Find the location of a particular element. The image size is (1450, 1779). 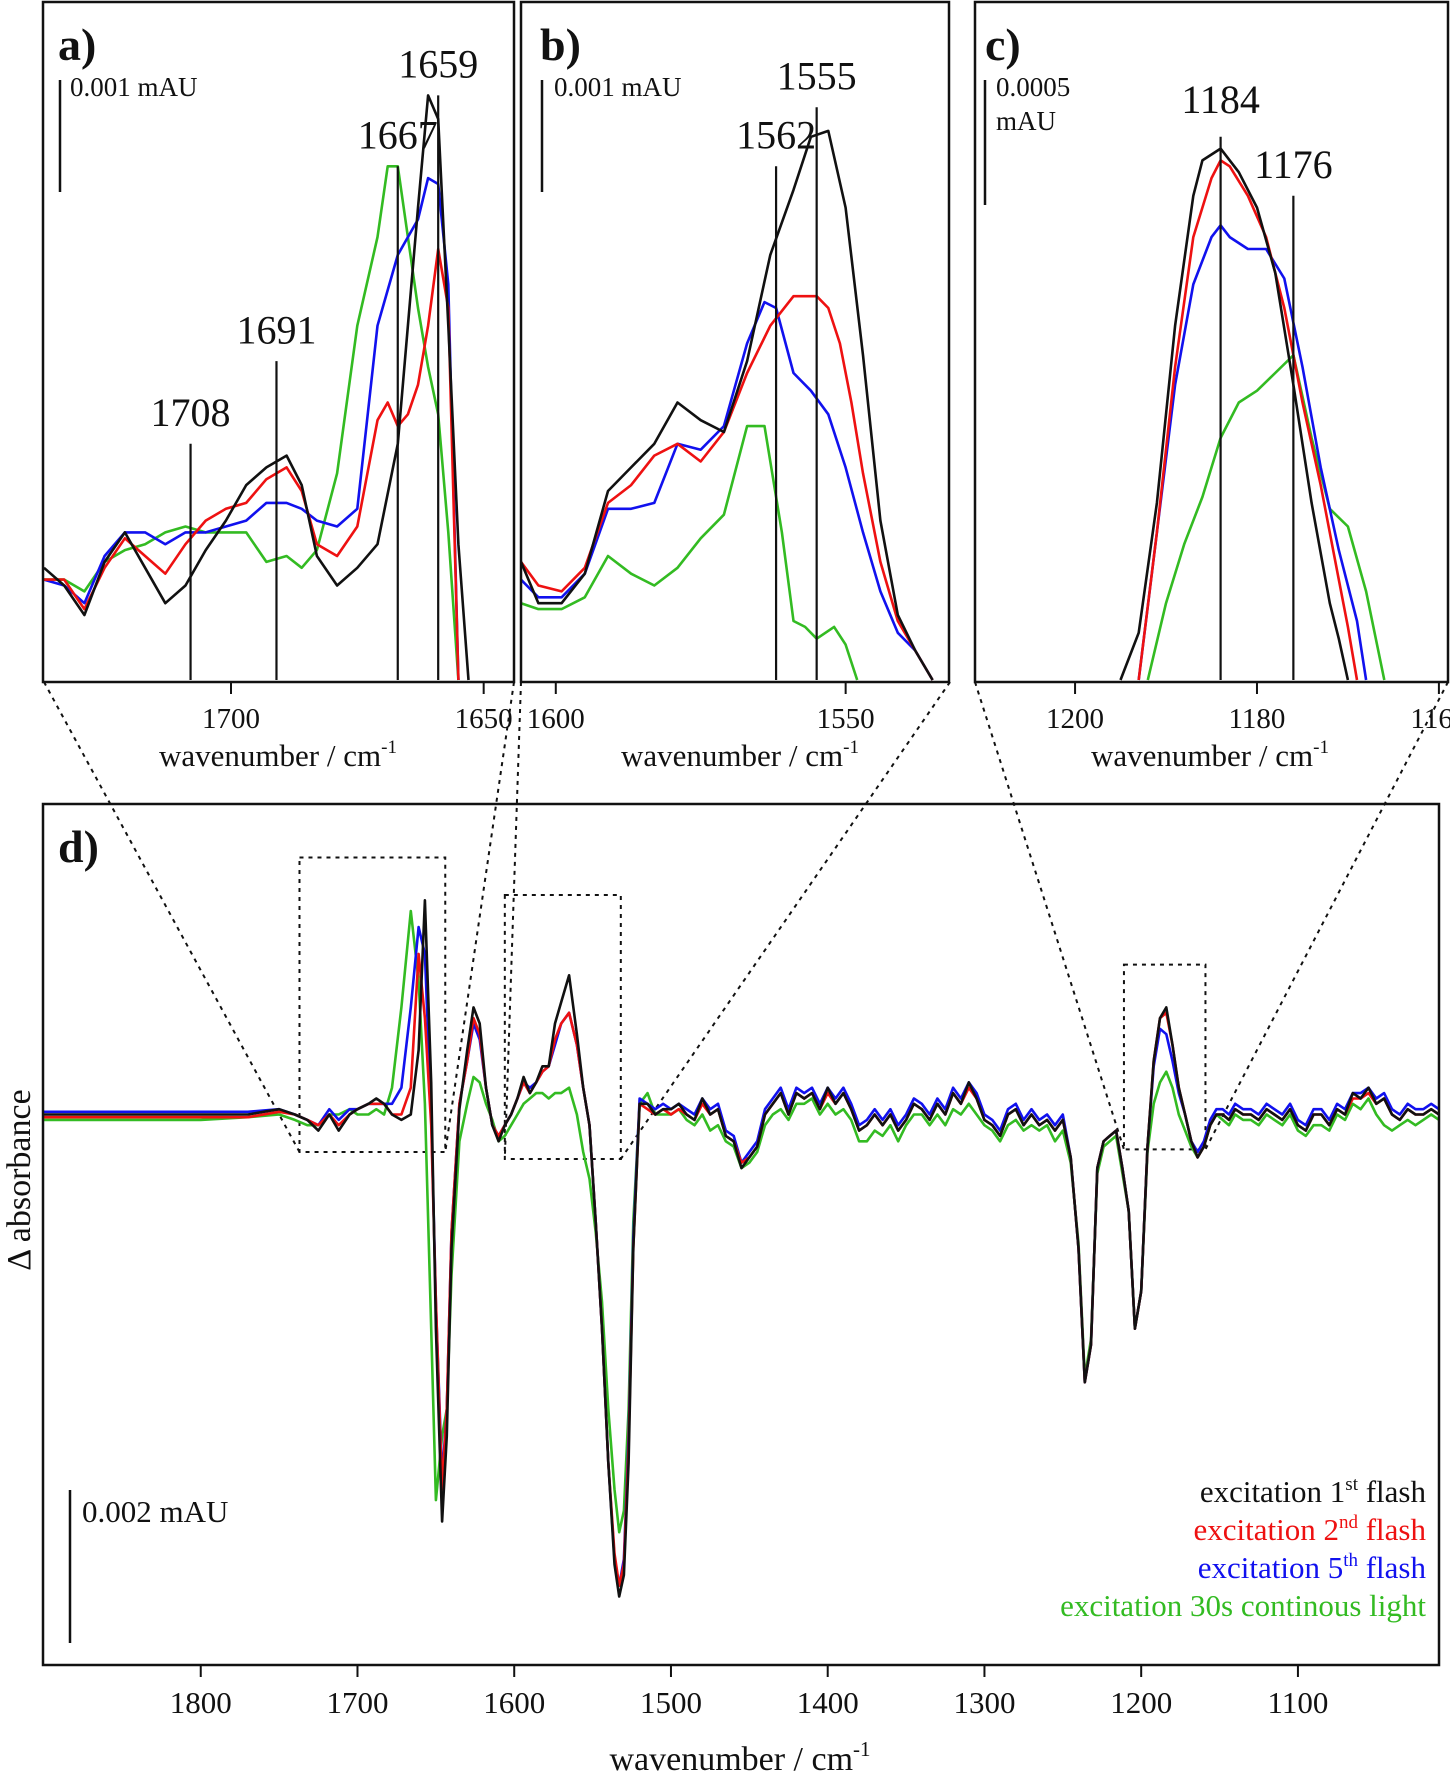

panel-d-xlabel: wavenumber / cm-1 is located at coordinates (739, 1757).